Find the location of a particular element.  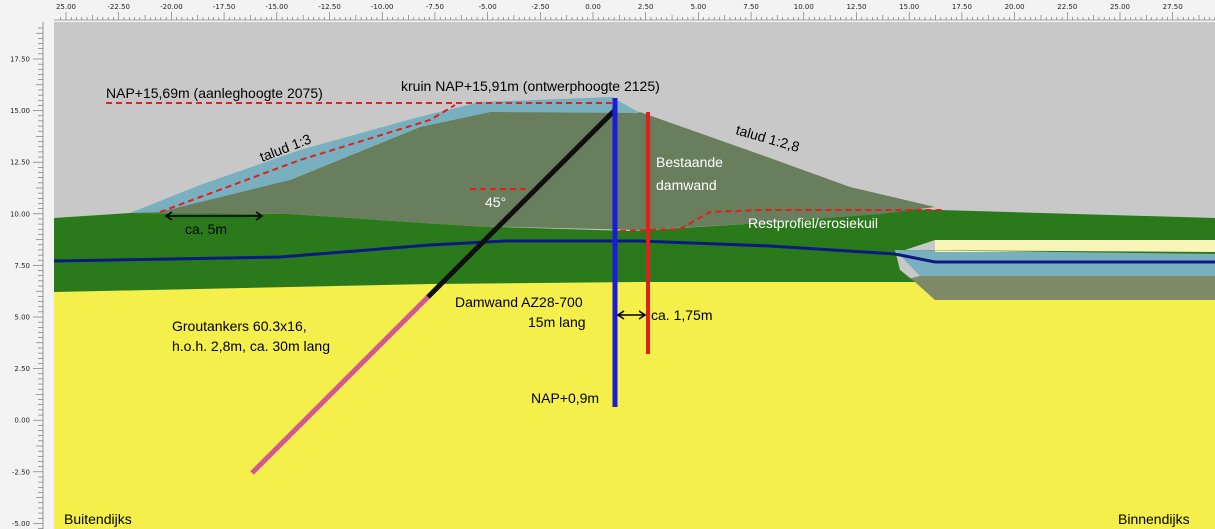

ca-175m-label: ca. 1,75m is located at coordinates (681, 315).